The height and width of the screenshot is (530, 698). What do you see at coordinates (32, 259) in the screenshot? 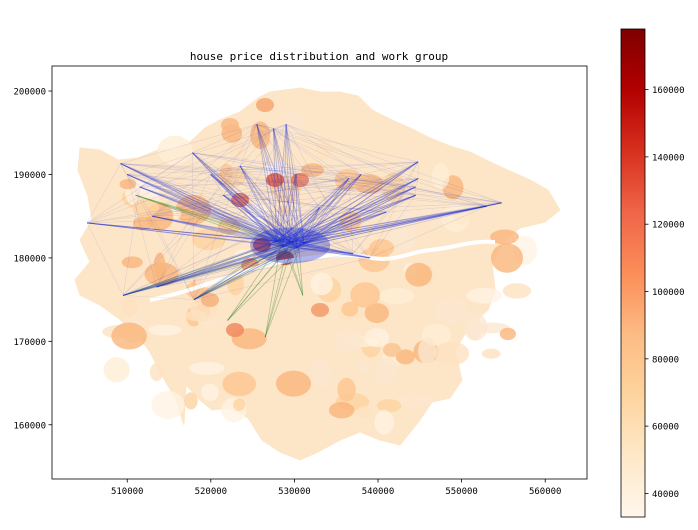
I see `y-axis: 160000 170000 180000 190000 200000` at bounding box center [32, 259].